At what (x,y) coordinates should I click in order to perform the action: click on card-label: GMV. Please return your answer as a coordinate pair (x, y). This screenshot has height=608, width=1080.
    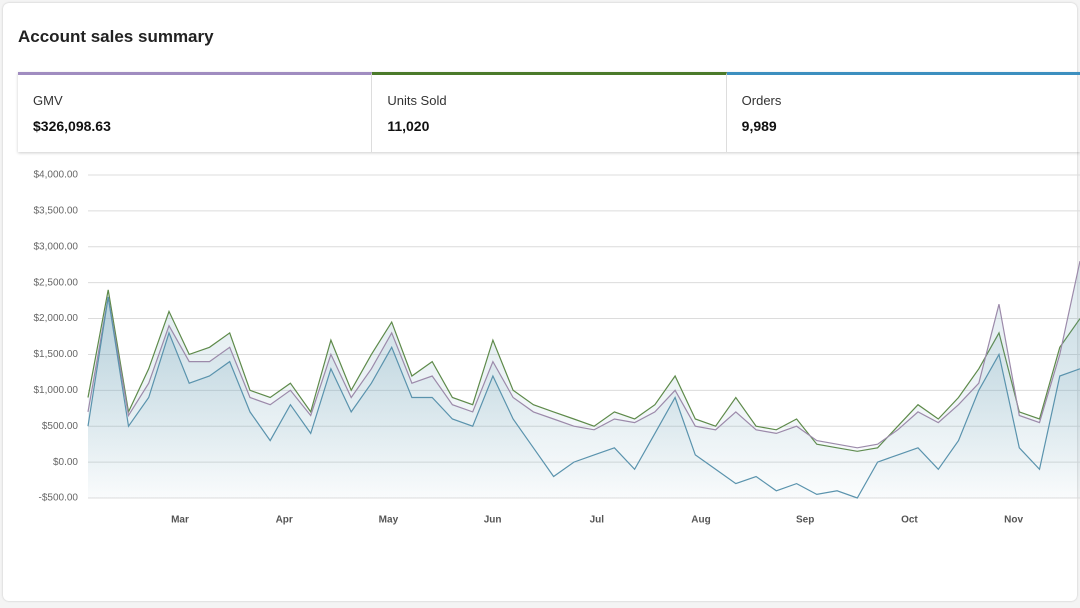
    Looking at the image, I should click on (48, 100).